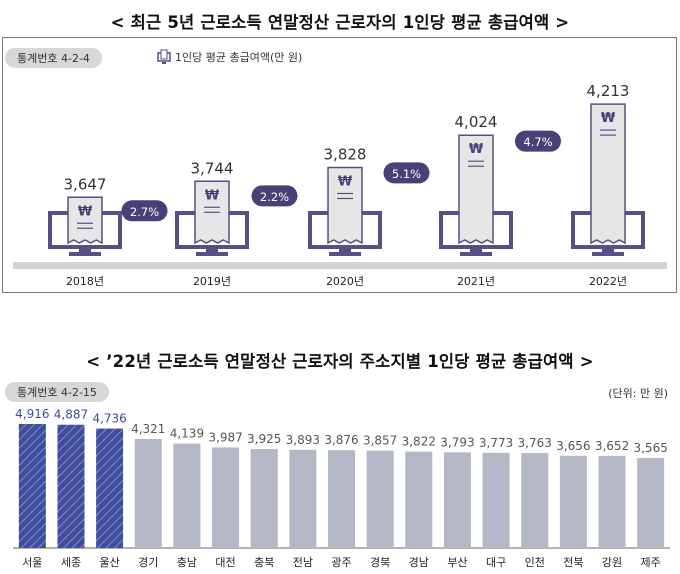  Describe the element at coordinates (341, 562) in the screenshot. I see `category-label: 광주` at that location.